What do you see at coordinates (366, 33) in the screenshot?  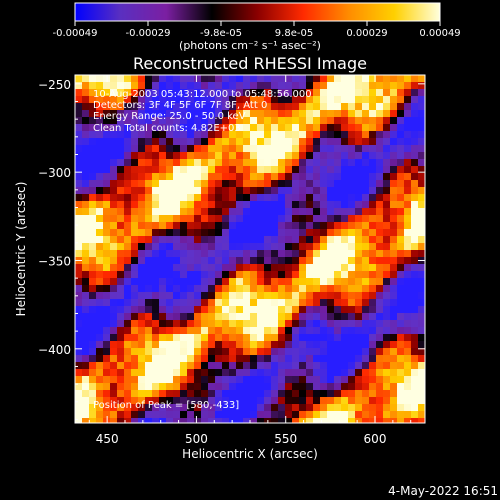 I see `colorbar-tick-label: 0.00029` at bounding box center [366, 33].